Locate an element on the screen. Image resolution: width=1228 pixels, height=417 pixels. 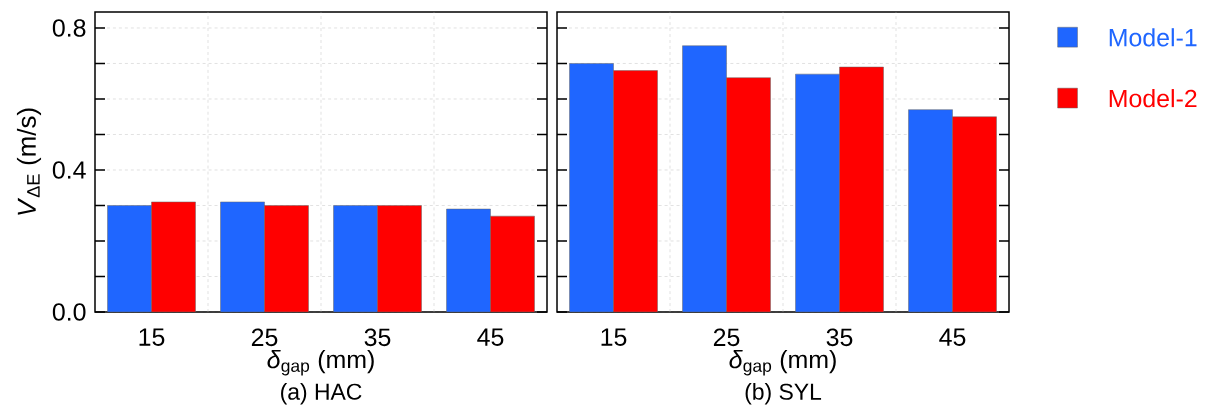
text: (a) HAC is located at coordinates (321, 394).